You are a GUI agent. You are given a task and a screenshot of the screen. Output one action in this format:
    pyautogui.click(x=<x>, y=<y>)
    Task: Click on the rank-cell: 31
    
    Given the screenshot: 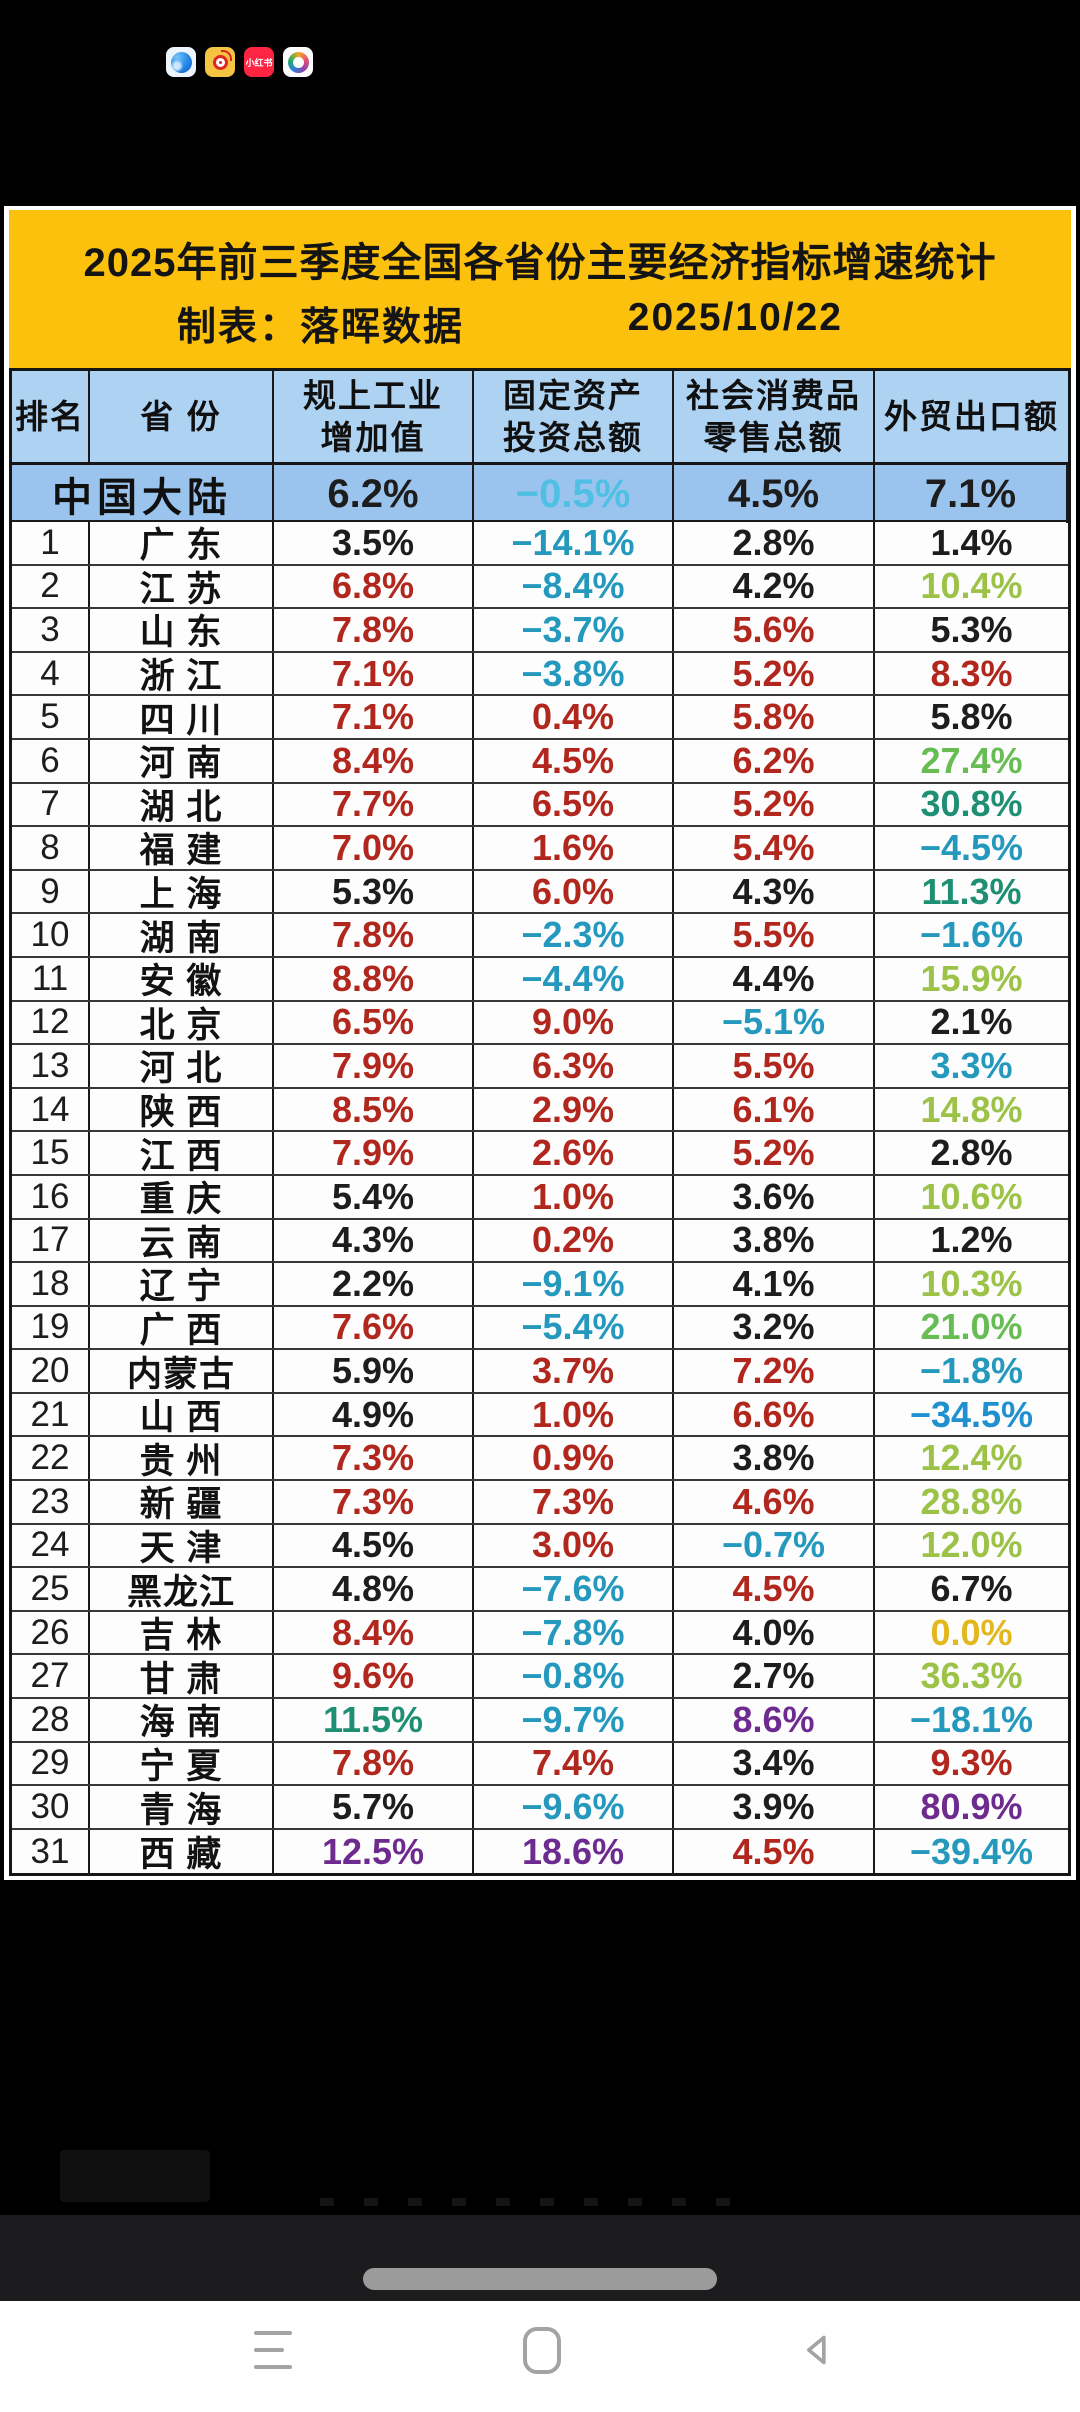 What is the action you would take?
    pyautogui.click(x=51, y=1851)
    